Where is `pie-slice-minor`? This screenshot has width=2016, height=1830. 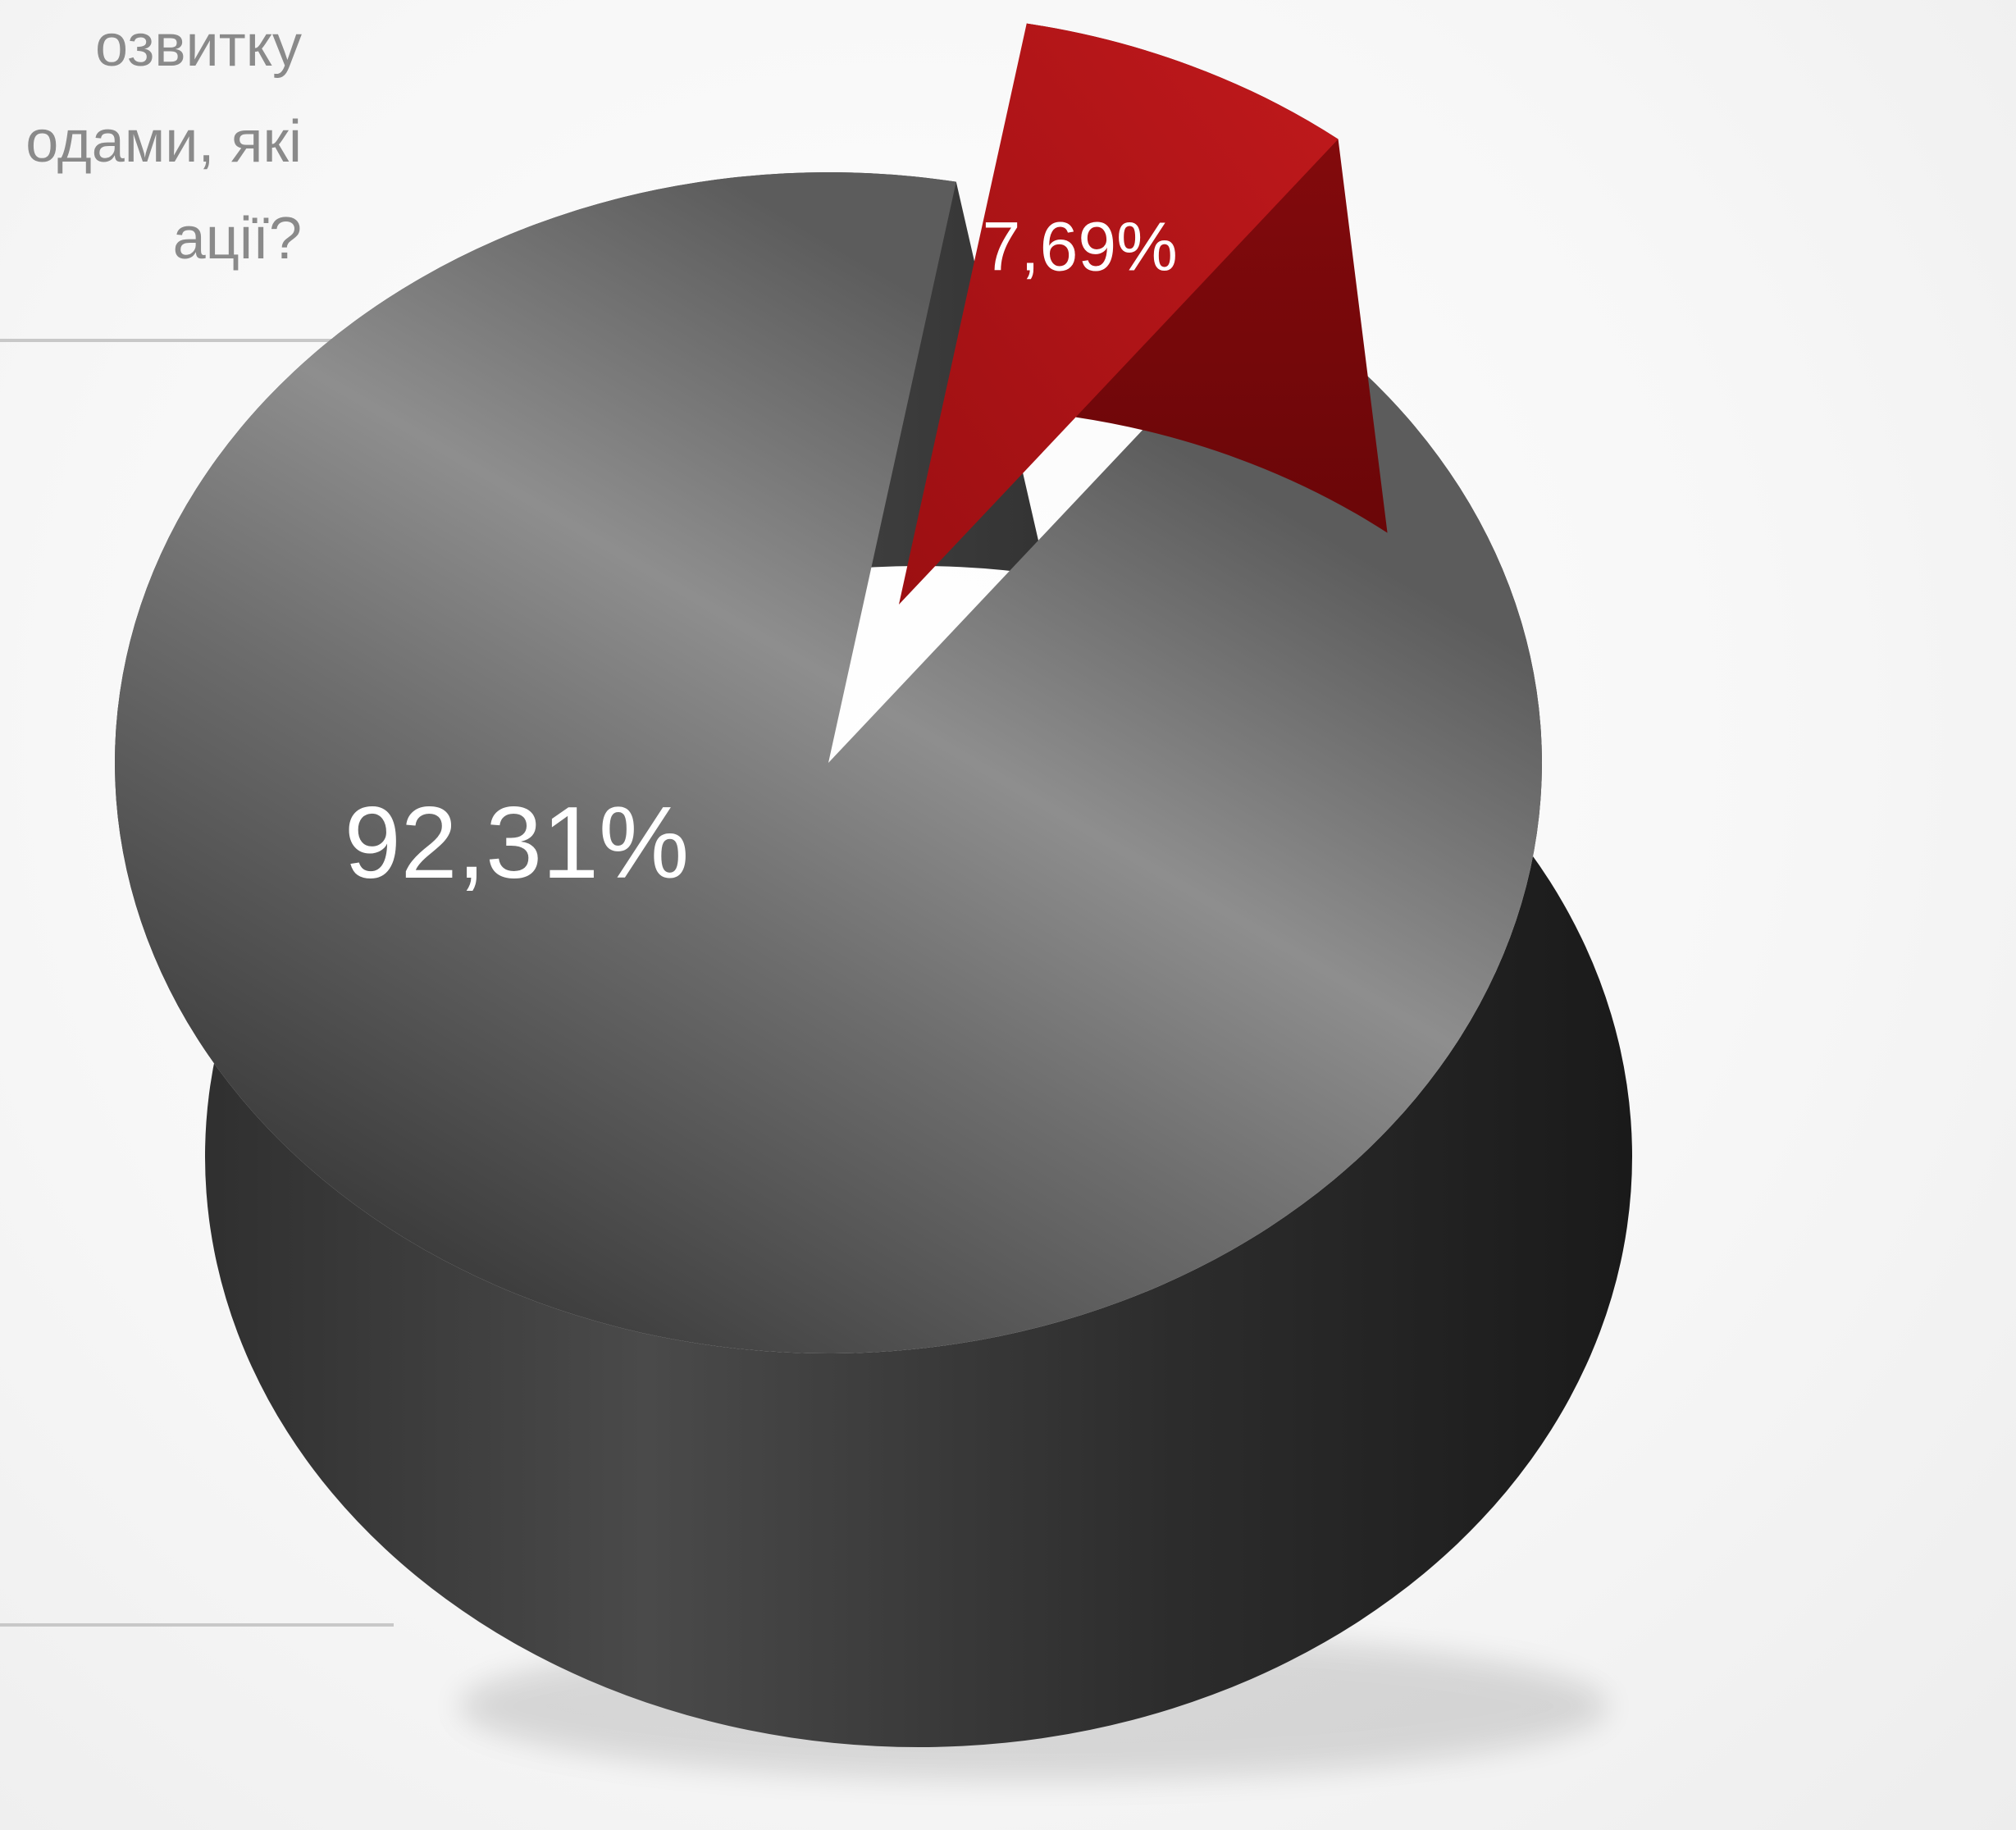
pie-slice-minor is located at coordinates (1118, 314).